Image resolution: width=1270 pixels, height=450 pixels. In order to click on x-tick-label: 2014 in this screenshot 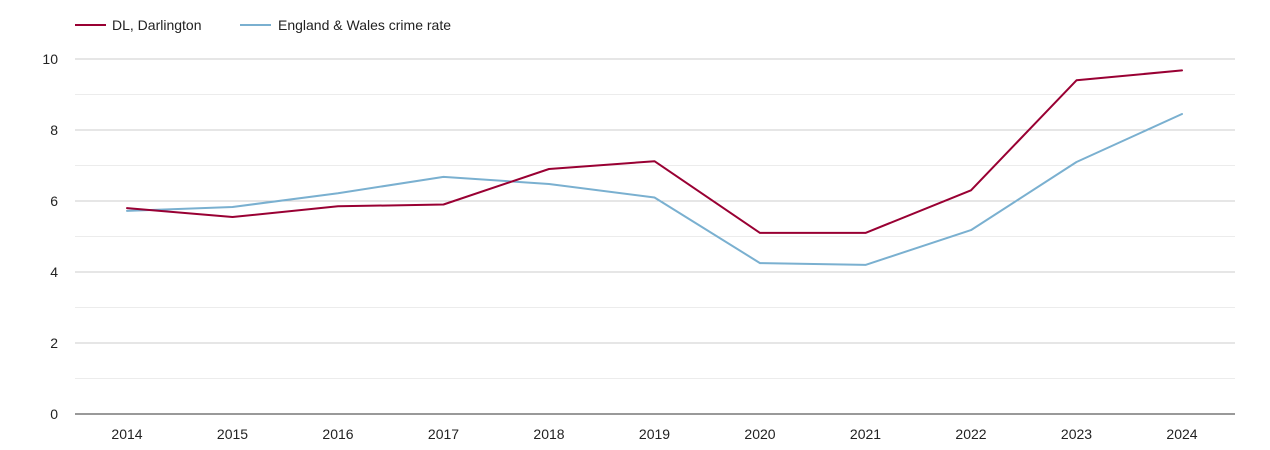, I will do `click(126, 434)`.